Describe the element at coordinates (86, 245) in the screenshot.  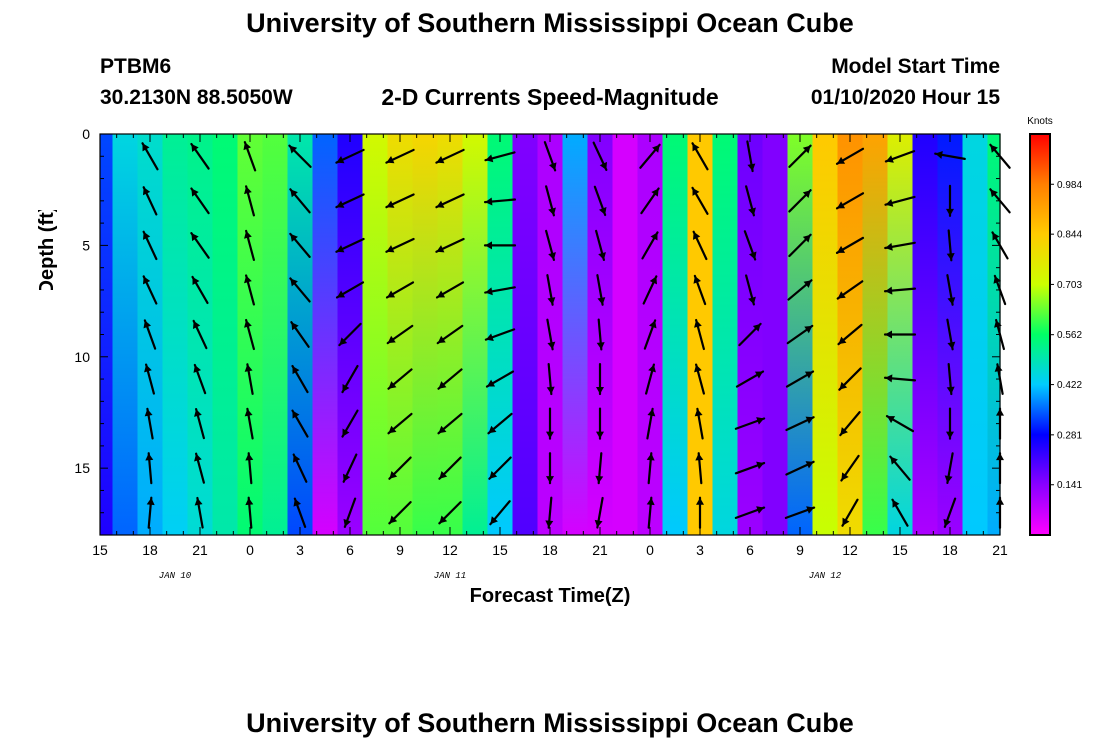
I see `y-tick-label: 5` at that location.